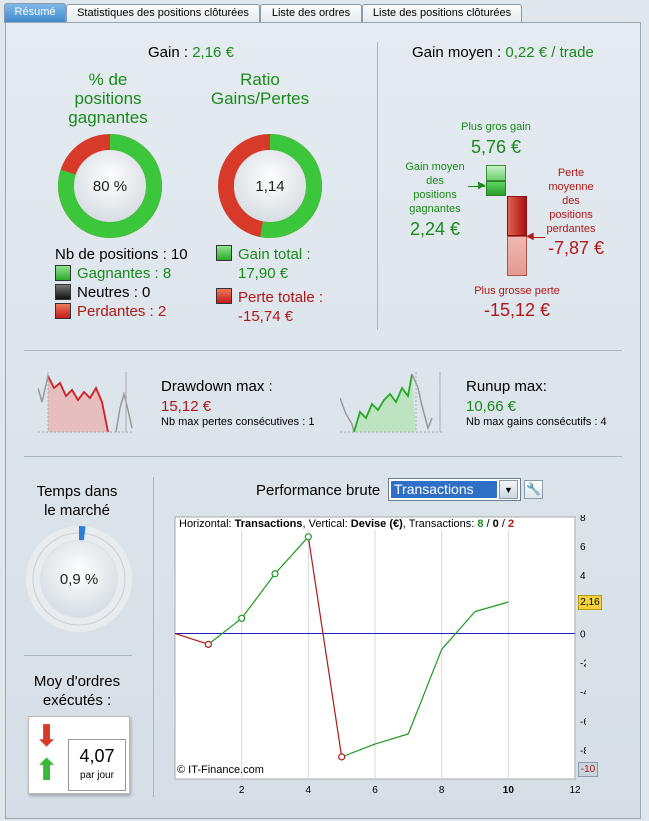 This screenshot has width=649, height=821. I want to click on pct-win-donut, so click(110, 186).